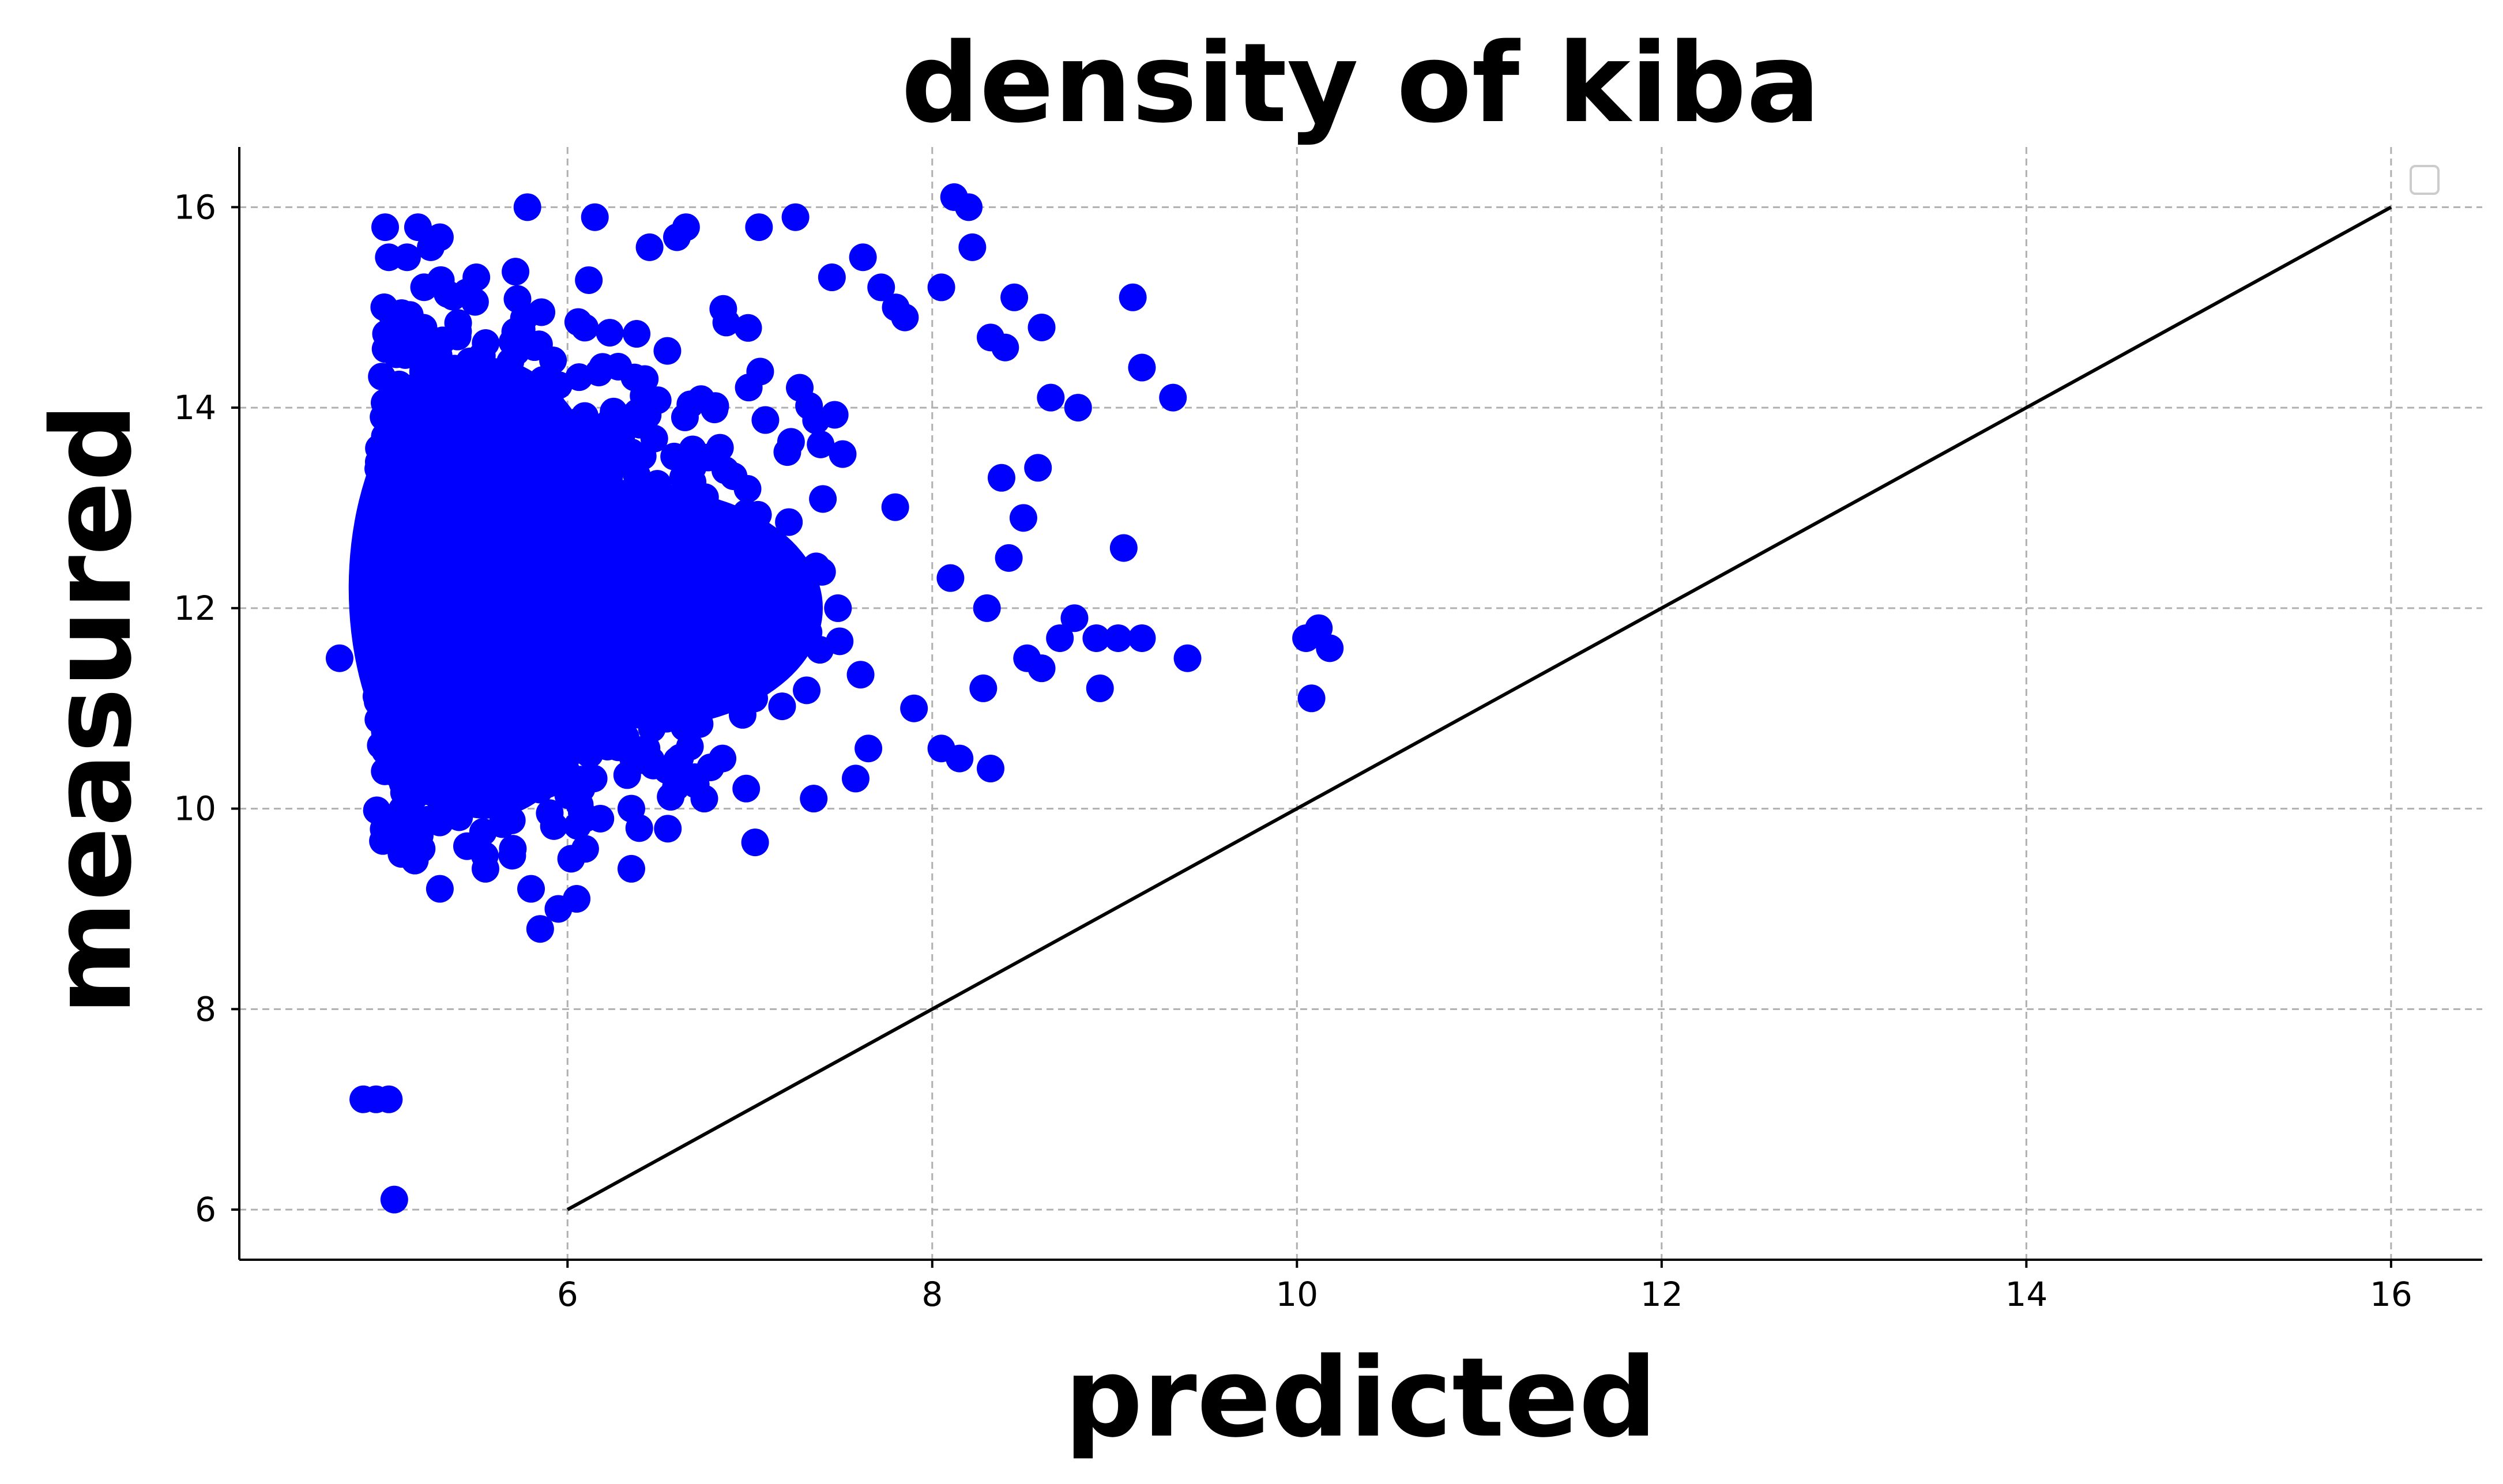 The image size is (2503, 1484). I want to click on x-tick-label: 10, so click(1296, 1294).